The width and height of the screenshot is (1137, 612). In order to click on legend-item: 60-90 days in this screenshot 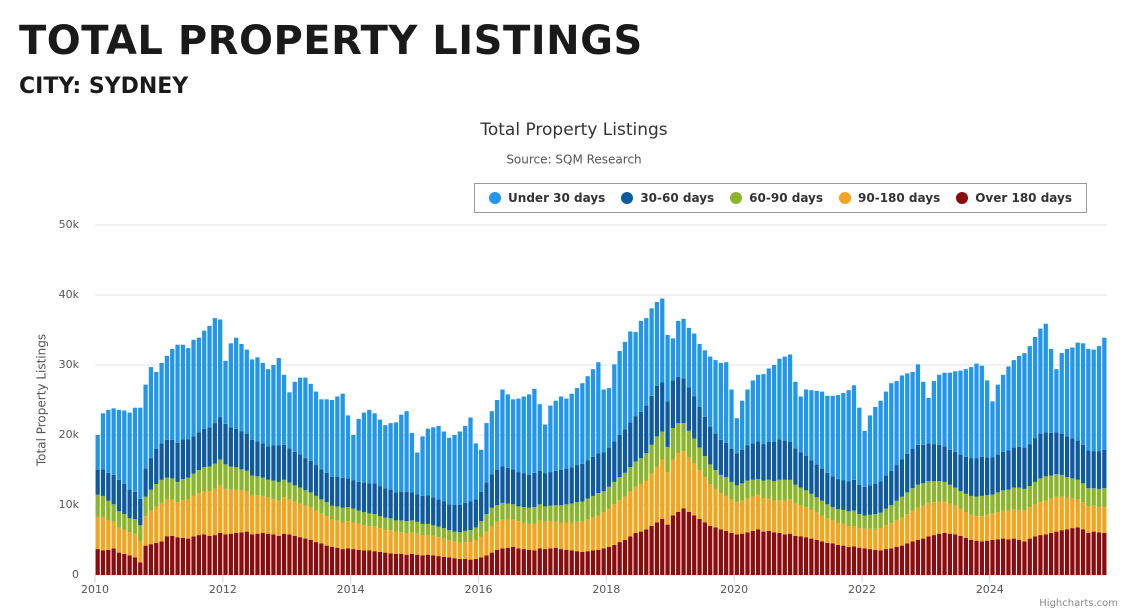, I will do `click(776, 198)`.